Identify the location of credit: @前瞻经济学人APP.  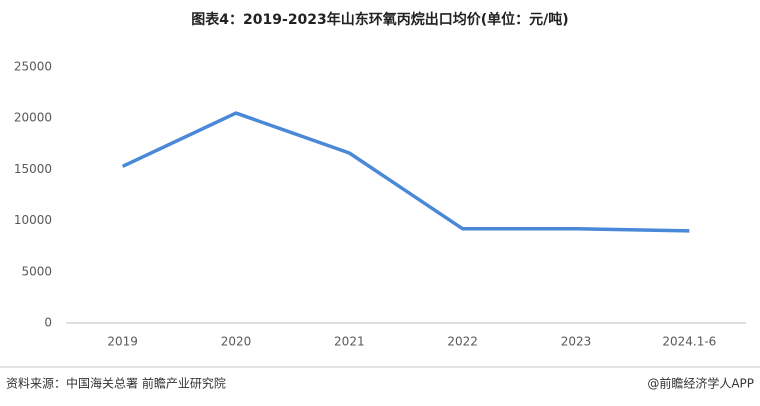
(700, 383).